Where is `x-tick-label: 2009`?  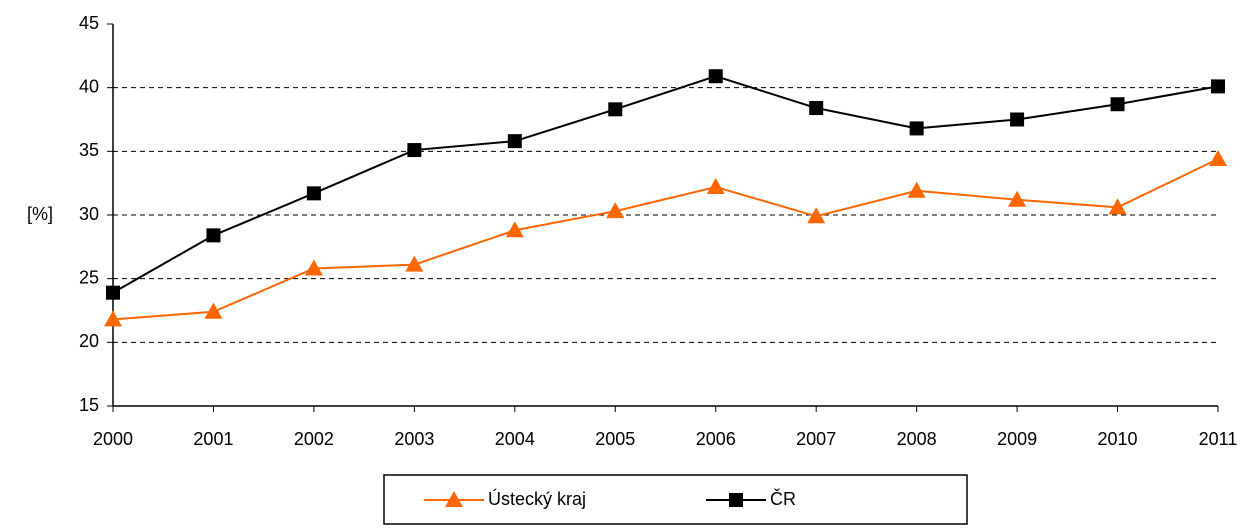 x-tick-label: 2009 is located at coordinates (1017, 439).